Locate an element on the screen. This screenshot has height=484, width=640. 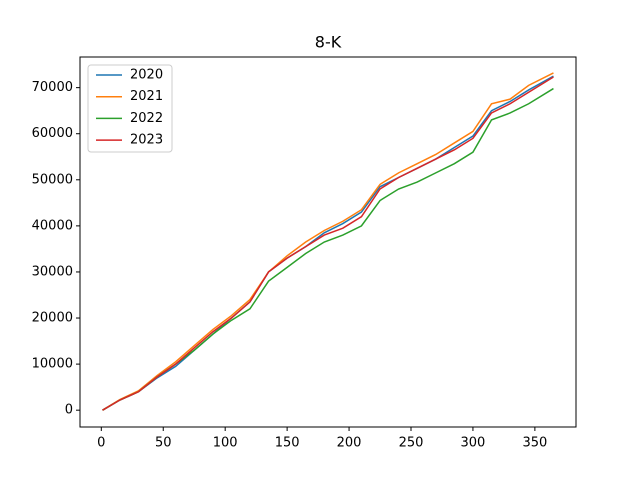
y-tick-label: 50000 is located at coordinates (52, 179).